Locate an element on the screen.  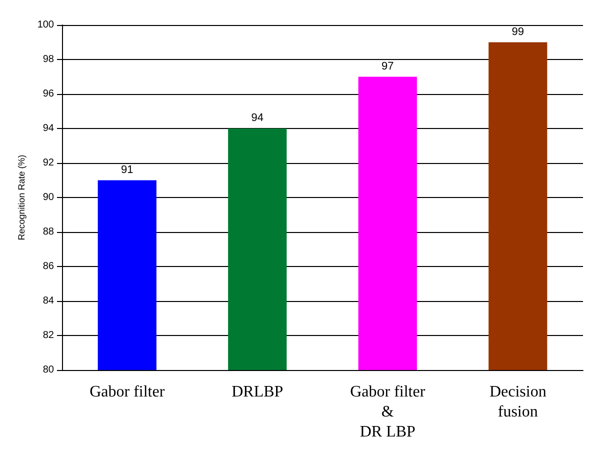
data-label: 97 is located at coordinates (388, 66).